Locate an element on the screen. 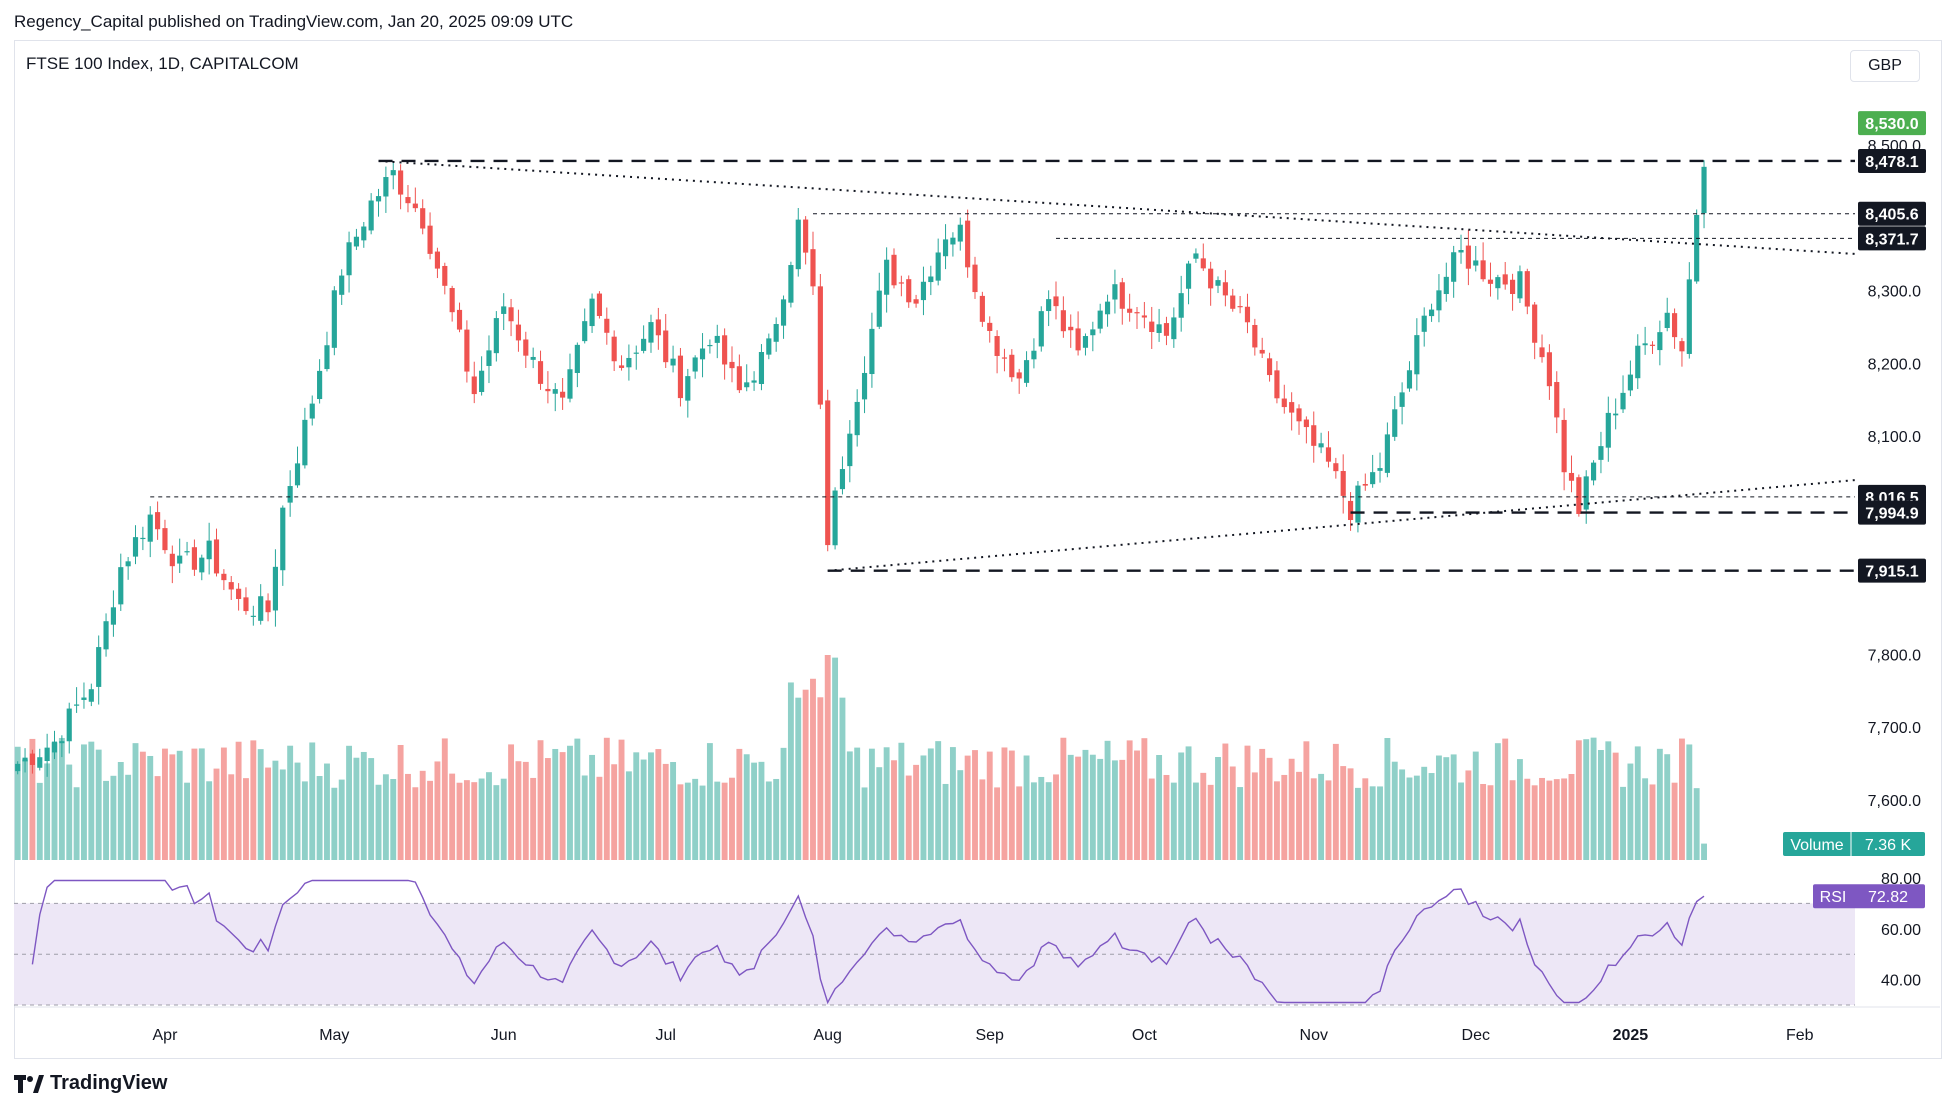 This screenshot has width=1950, height=1109. price-label-text: 8,405.6 is located at coordinates (1891, 215).